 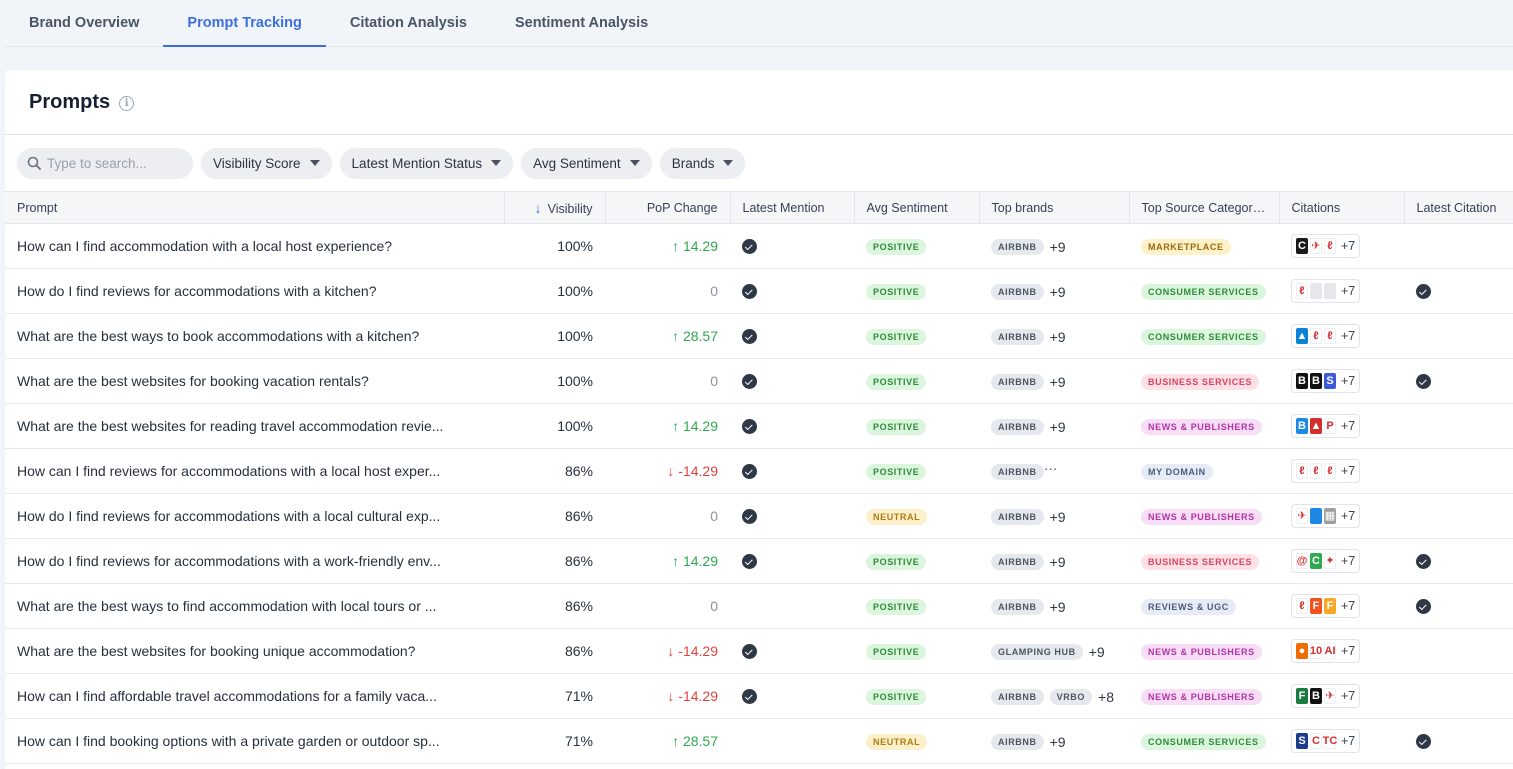 I want to click on source-favicon-icon: ✦, so click(x=1330, y=561).